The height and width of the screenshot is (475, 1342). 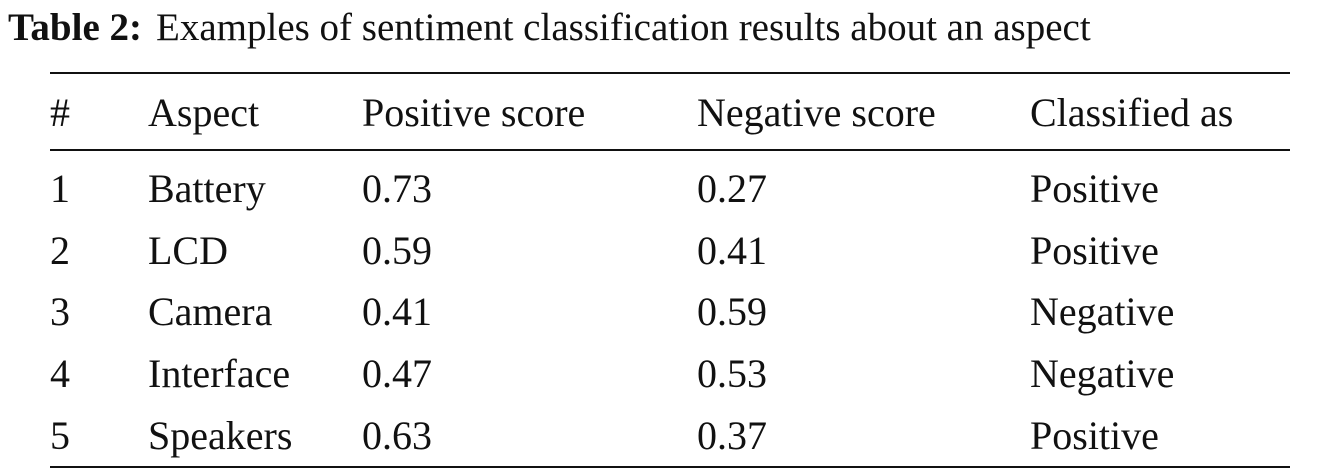 I want to click on mid-rule, so click(x=670, y=150).